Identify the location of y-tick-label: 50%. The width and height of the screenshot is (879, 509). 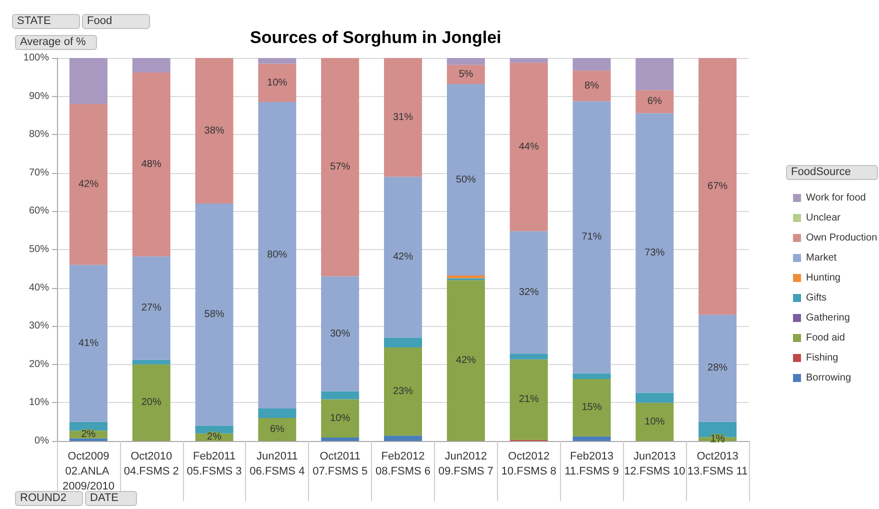
(39, 249).